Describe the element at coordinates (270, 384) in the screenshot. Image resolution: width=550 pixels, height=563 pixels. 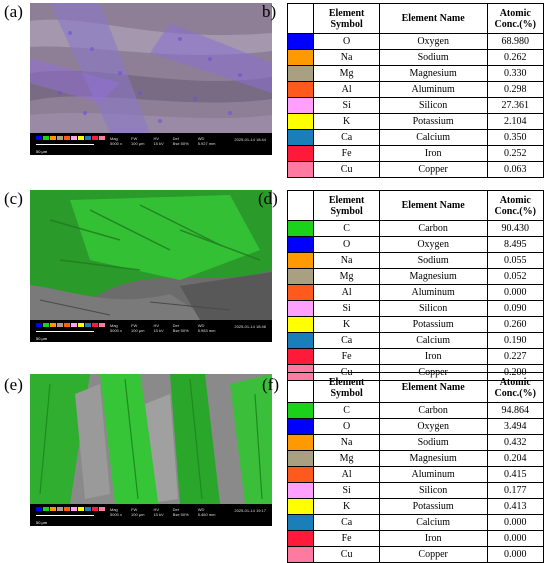
I see `panel-label-f: (f)` at that location.